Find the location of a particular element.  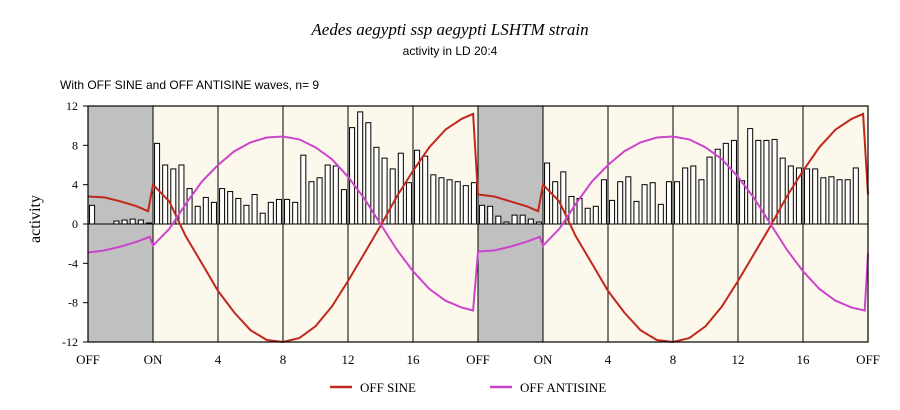

chart-subtitle: activity in LD 20:4 is located at coordinates (450, 51).